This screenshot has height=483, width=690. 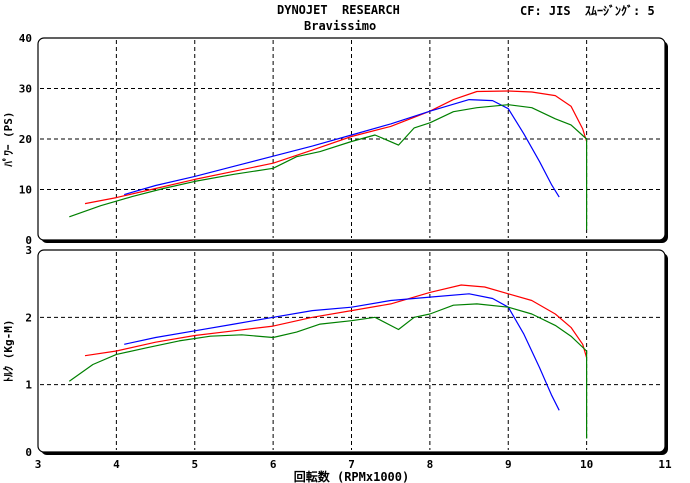 I want to click on x-tick-label: 7, so click(x=351, y=464).